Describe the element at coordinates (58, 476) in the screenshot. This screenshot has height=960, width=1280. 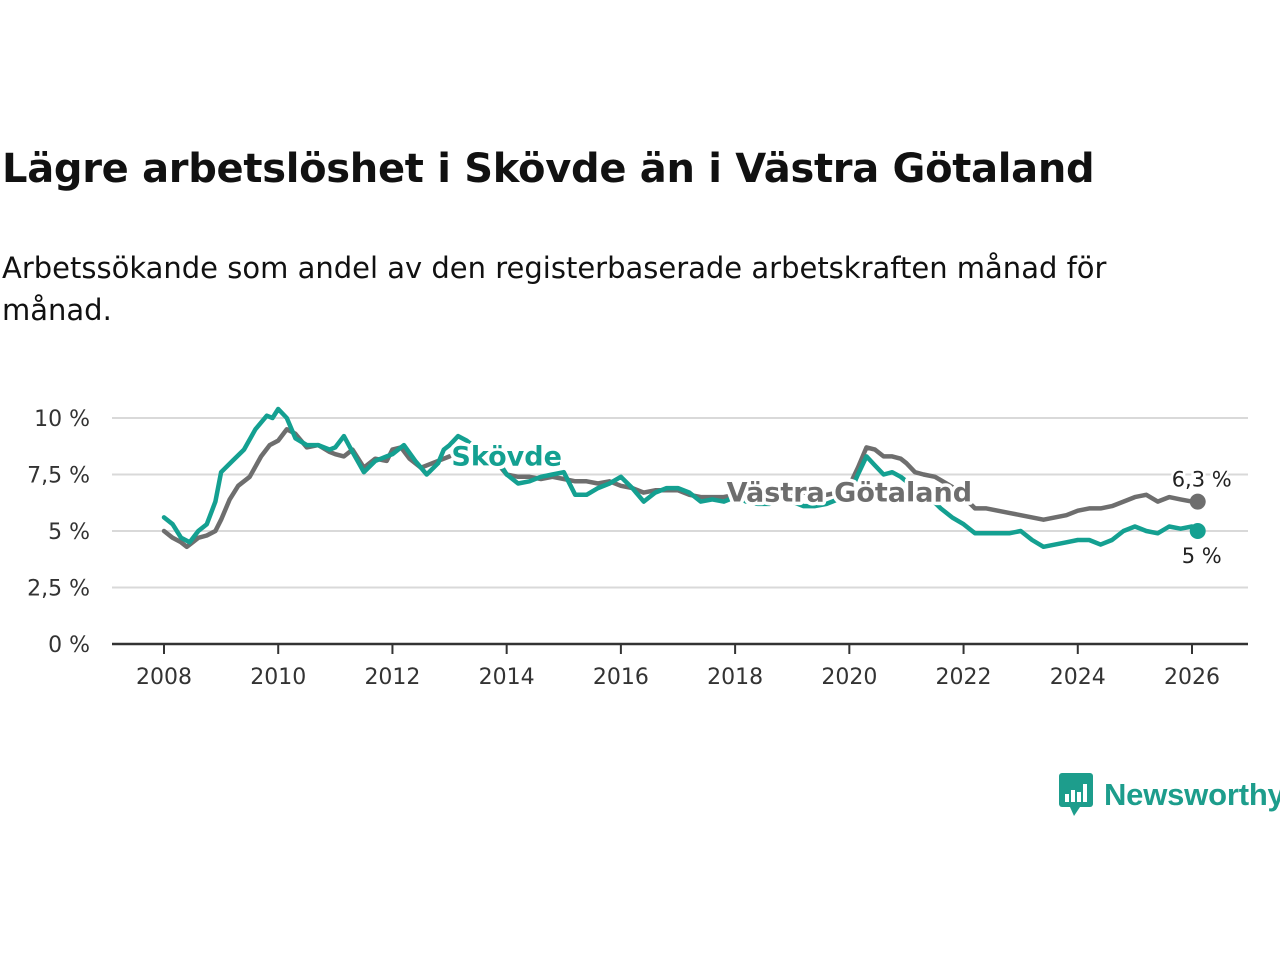
I see `y-tick-label: 7,5 %` at that location.